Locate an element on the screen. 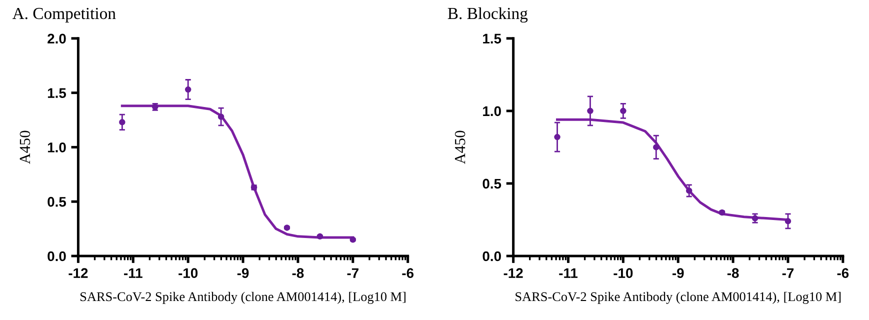 Image resolution: width=869 pixels, height=320 pixels. chart-title: B. Blocking is located at coordinates (488, 15).